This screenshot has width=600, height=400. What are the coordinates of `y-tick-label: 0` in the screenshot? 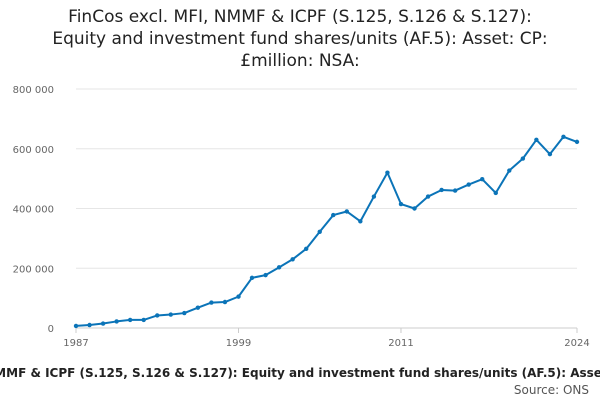 It's located at (51, 329).